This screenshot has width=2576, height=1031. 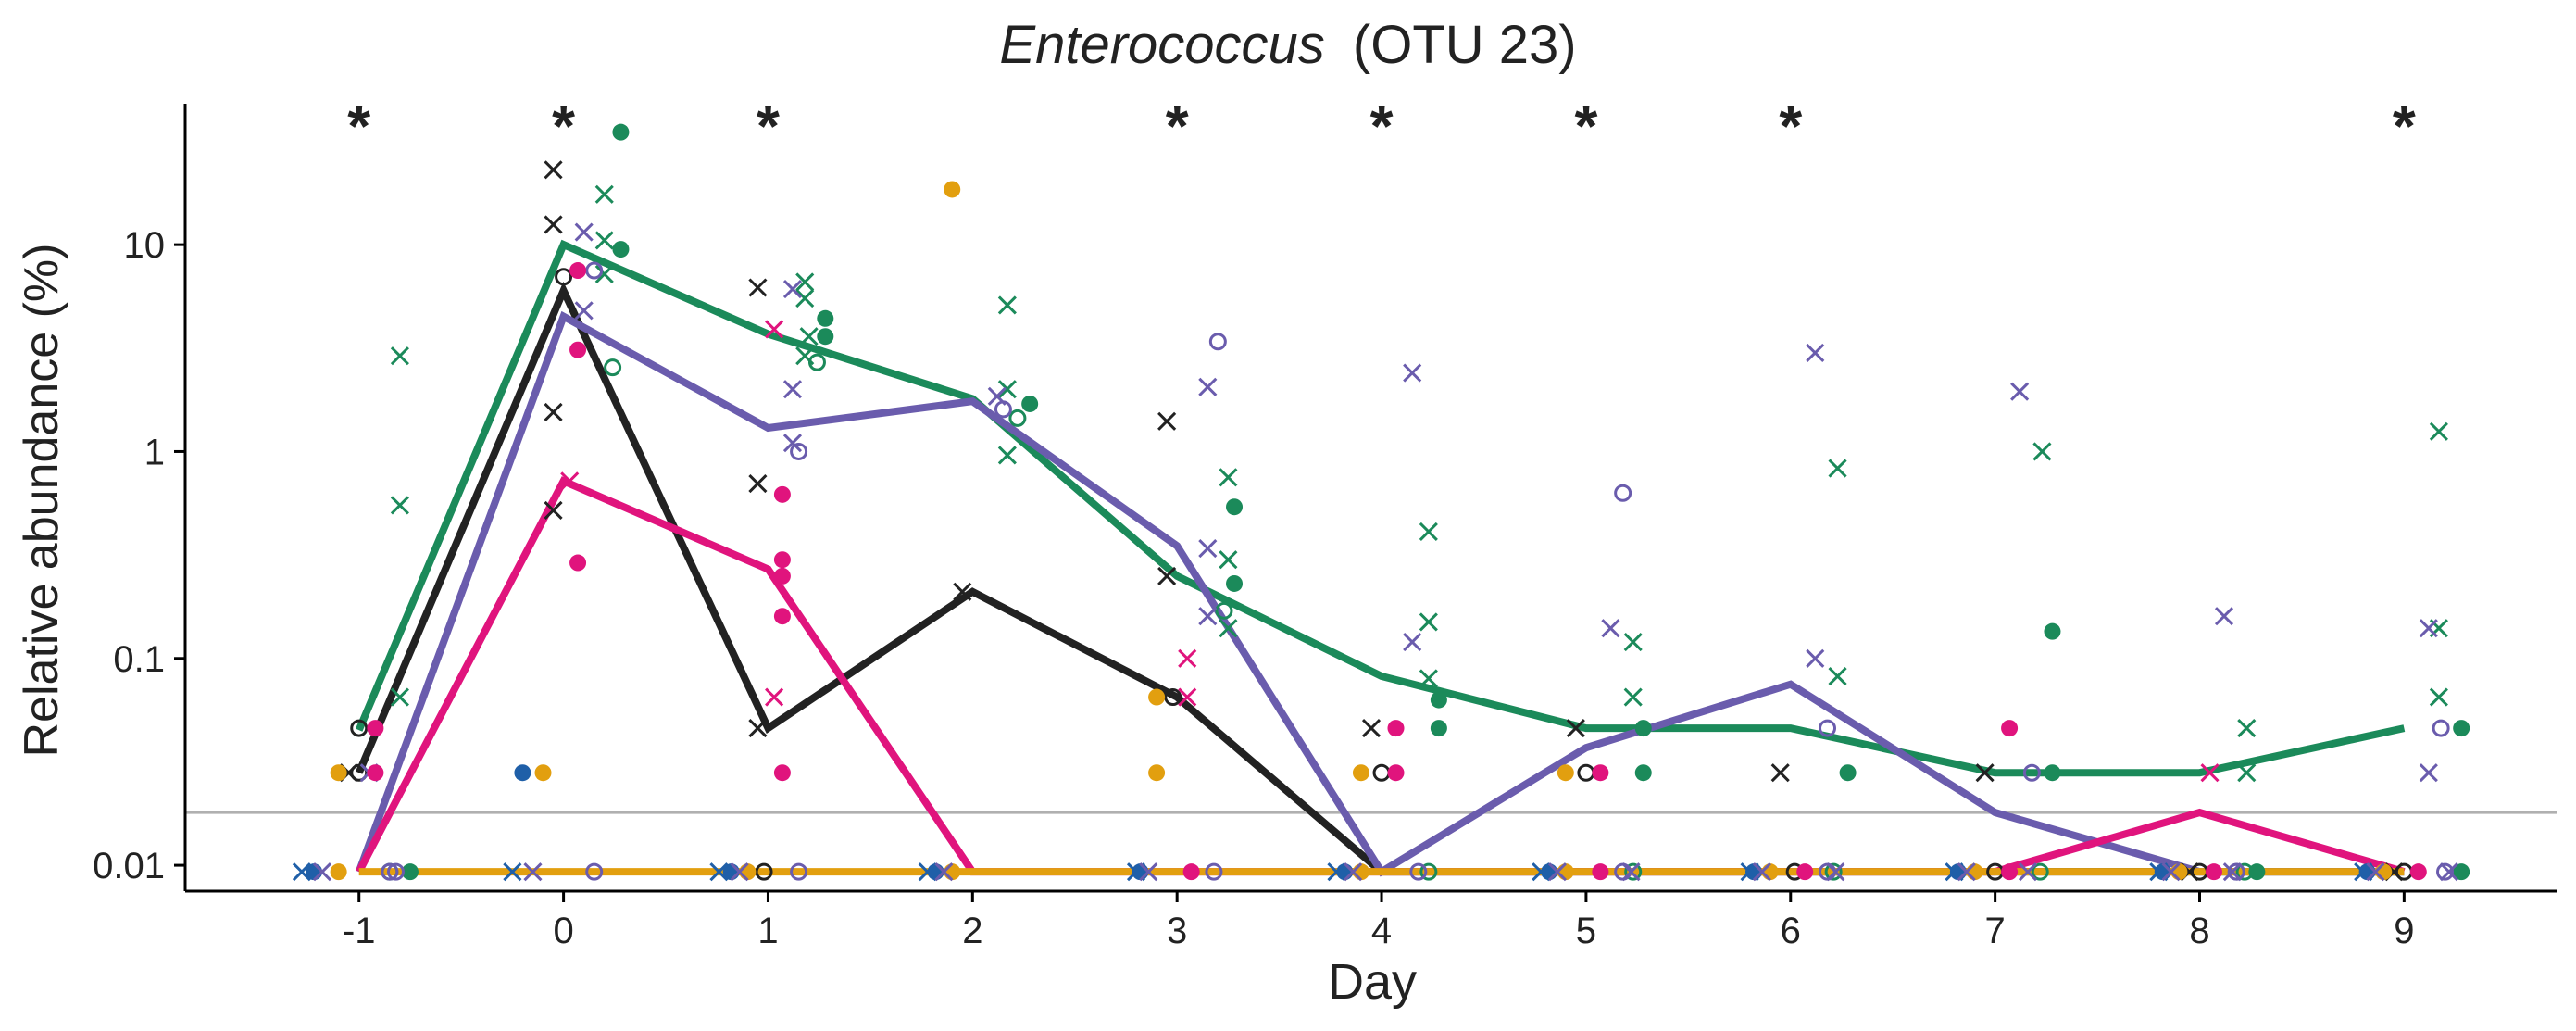 What do you see at coordinates (129, 866) in the screenshot?
I see `y-tick-label: 0.01` at bounding box center [129, 866].